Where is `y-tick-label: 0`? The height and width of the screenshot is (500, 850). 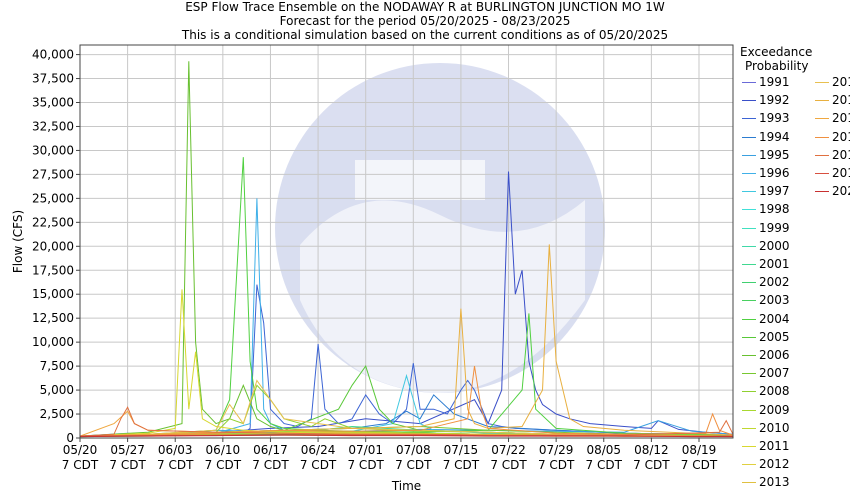 y-tick-label: 0 is located at coordinates (70, 438).